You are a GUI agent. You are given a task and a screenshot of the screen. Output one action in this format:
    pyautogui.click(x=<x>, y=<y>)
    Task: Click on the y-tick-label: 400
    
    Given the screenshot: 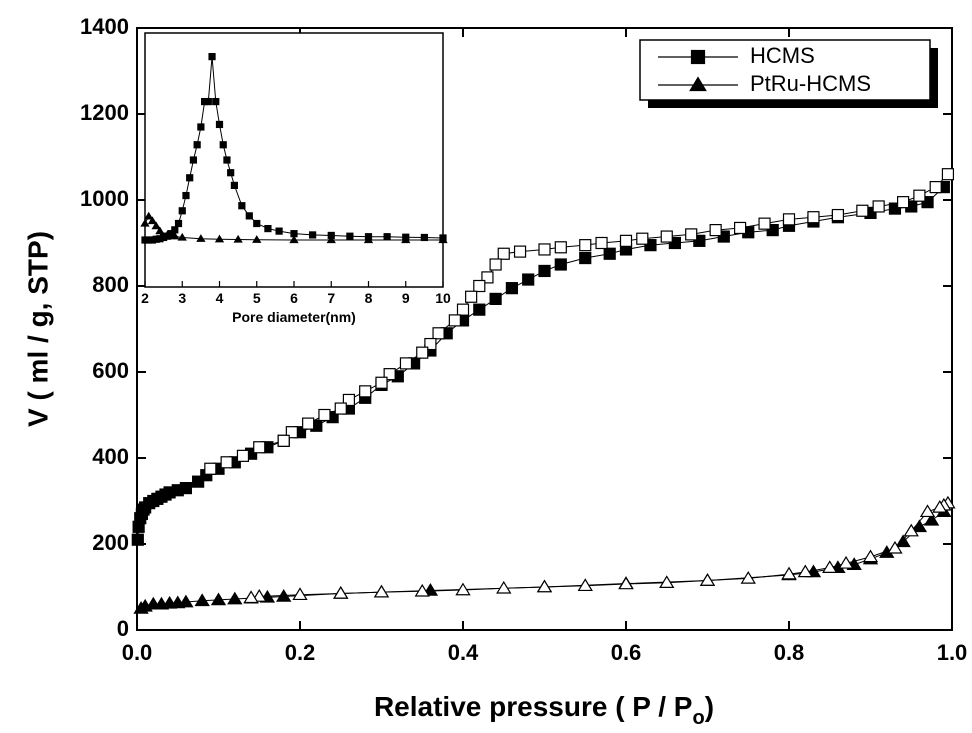 What is the action you would take?
    pyautogui.click(x=110, y=456)
    